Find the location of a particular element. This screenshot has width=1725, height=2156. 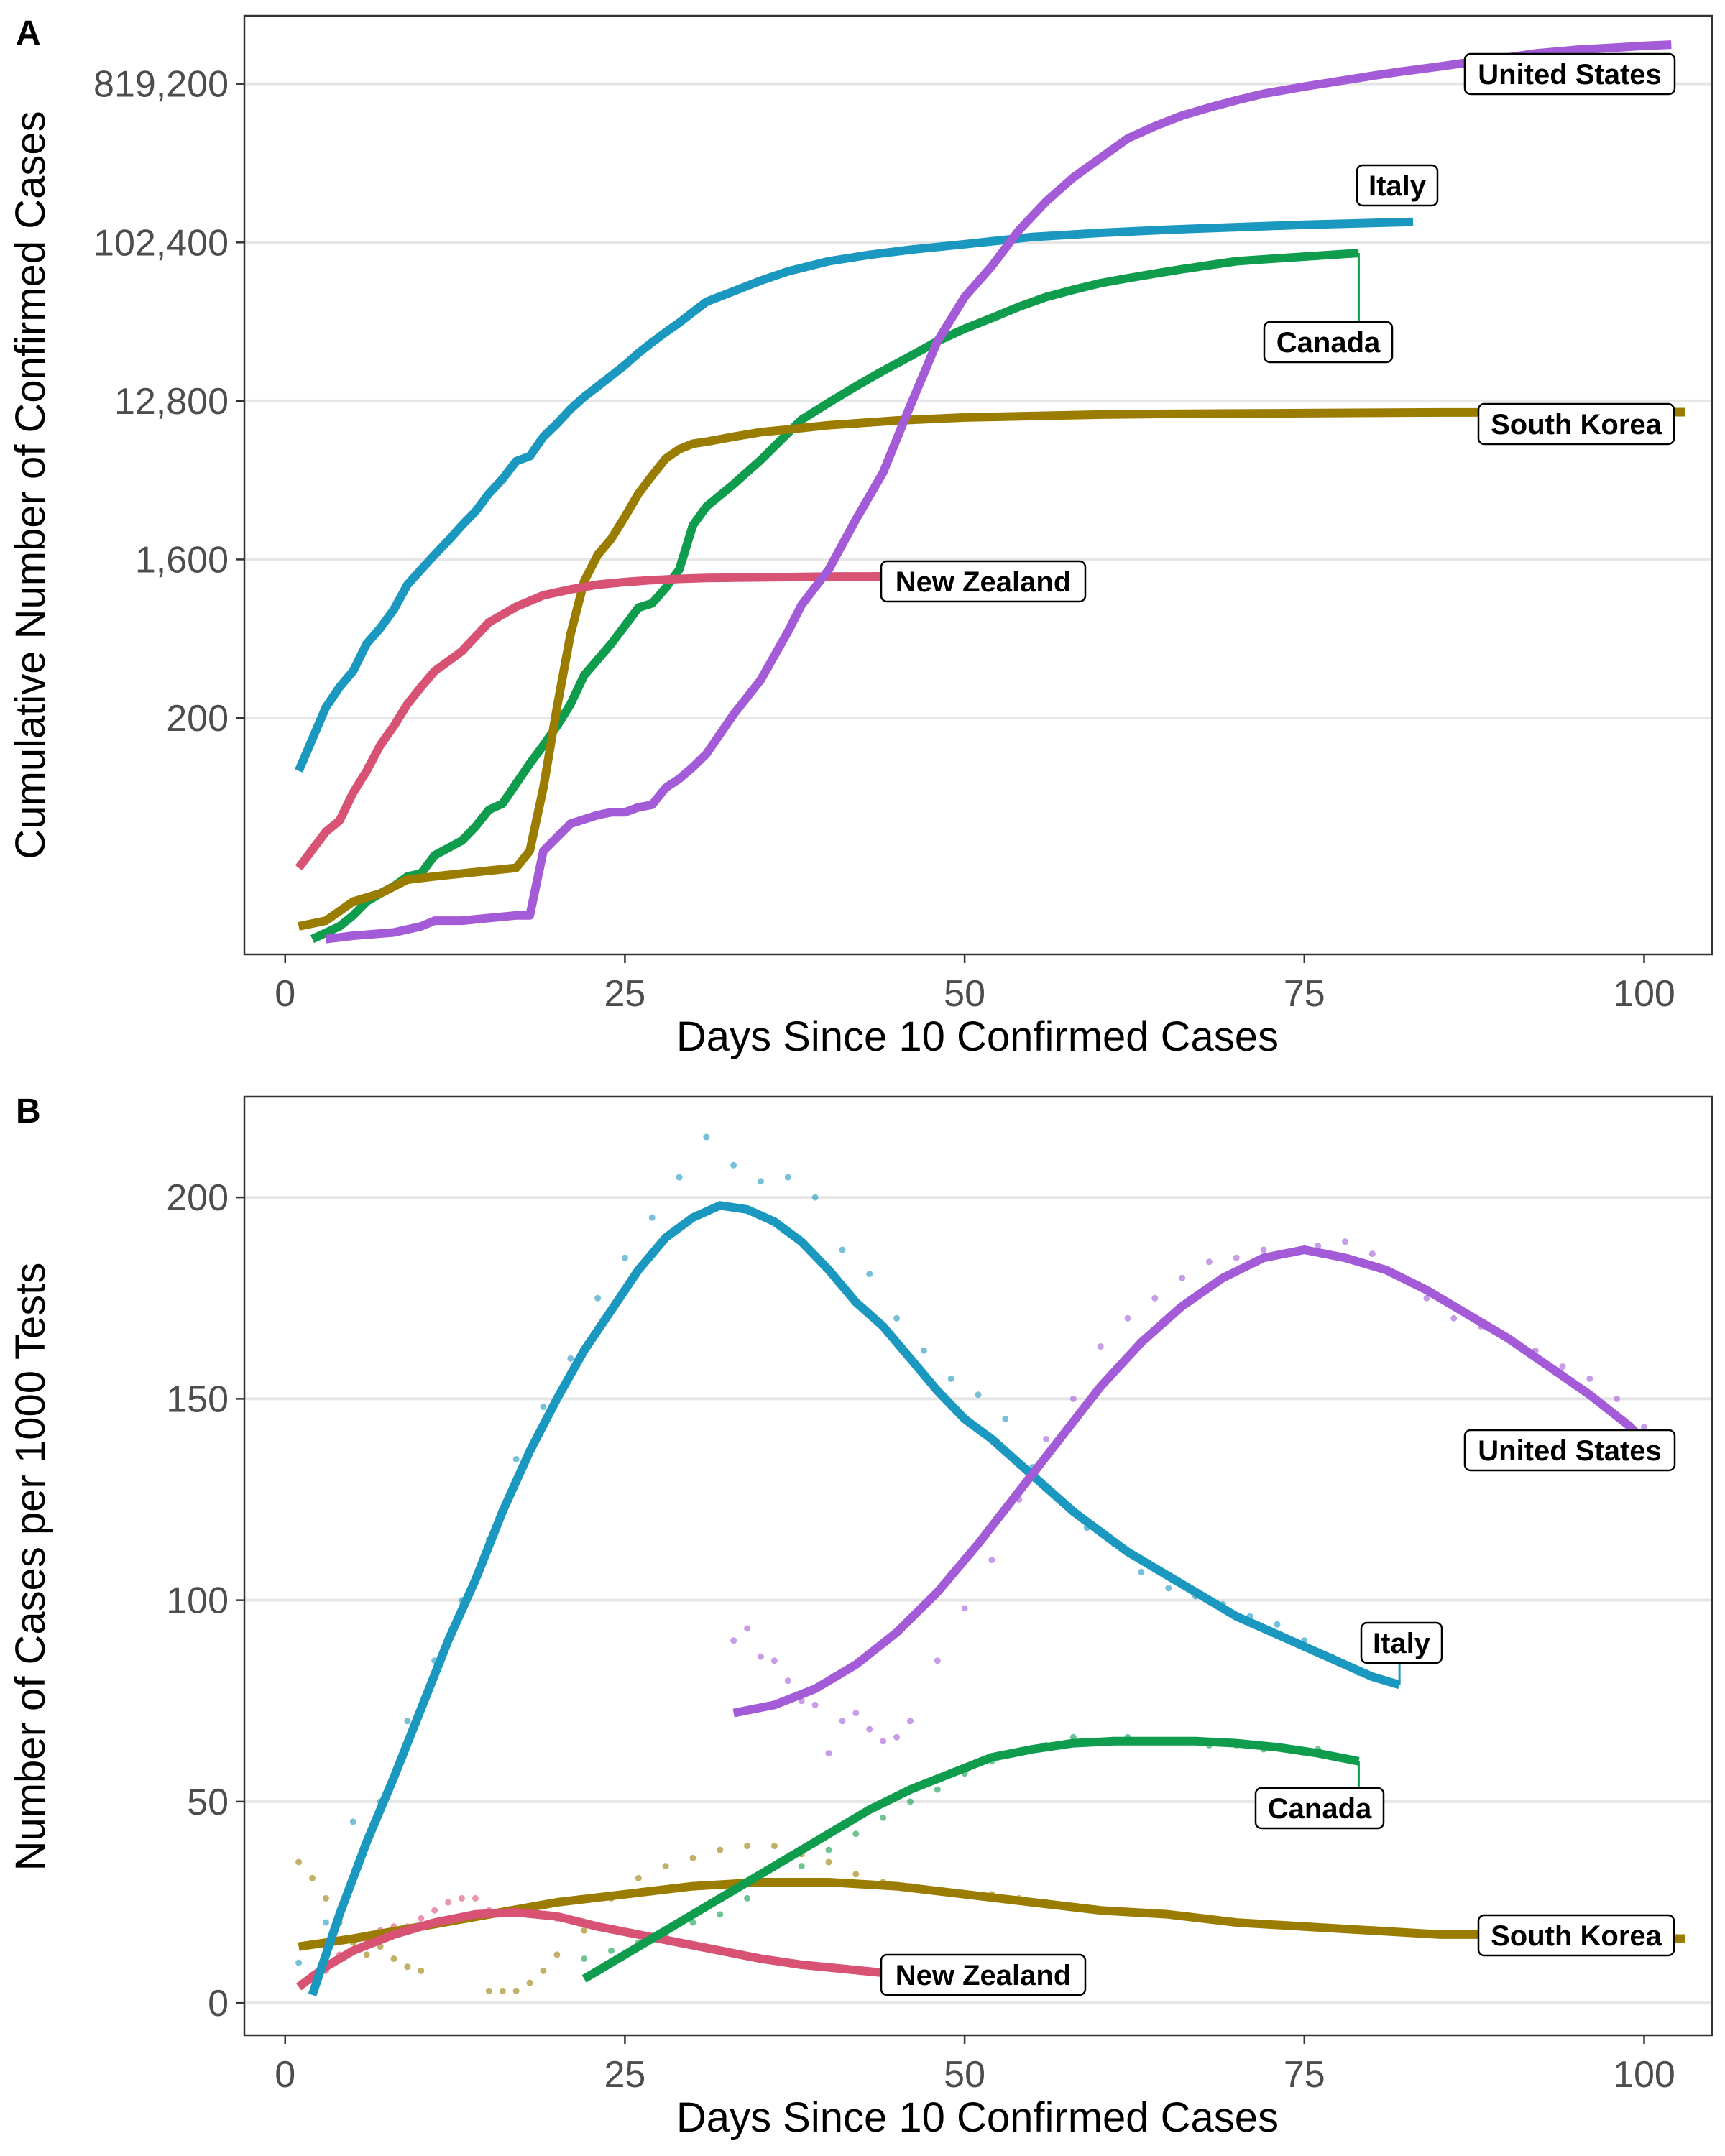

x-tick-label: 100 is located at coordinates (1644, 2075).